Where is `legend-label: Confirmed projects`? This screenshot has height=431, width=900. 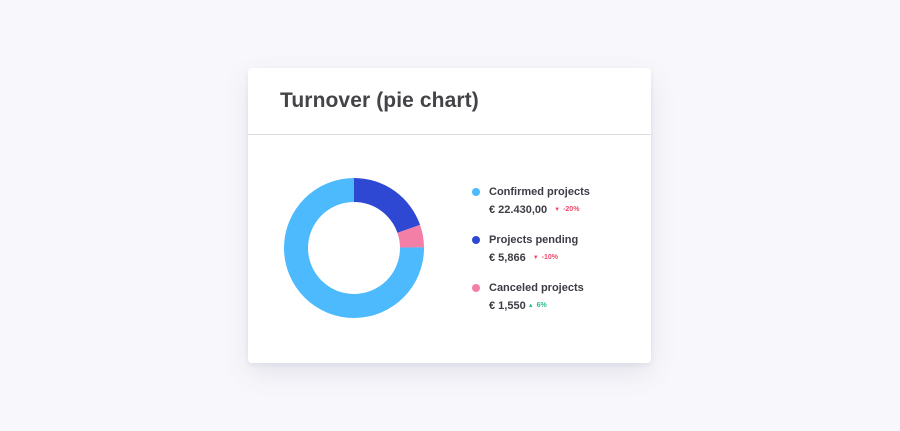
legend-label: Confirmed projects is located at coordinates (539, 192).